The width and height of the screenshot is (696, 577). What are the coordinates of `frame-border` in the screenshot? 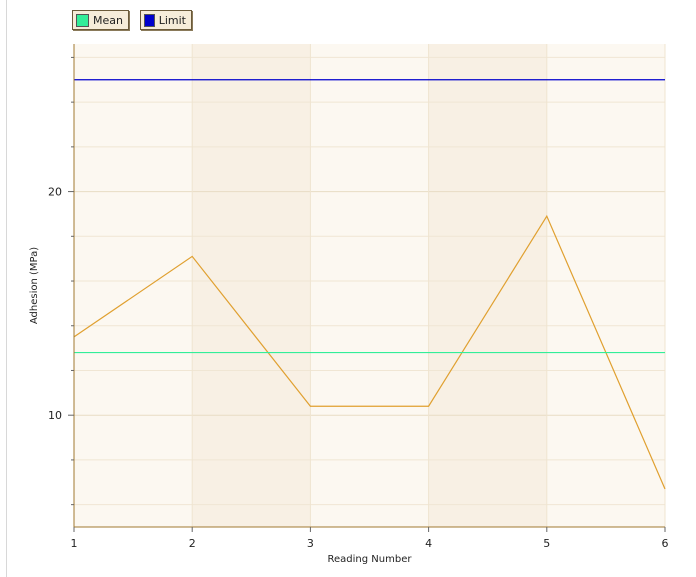 It's located at (6, 288).